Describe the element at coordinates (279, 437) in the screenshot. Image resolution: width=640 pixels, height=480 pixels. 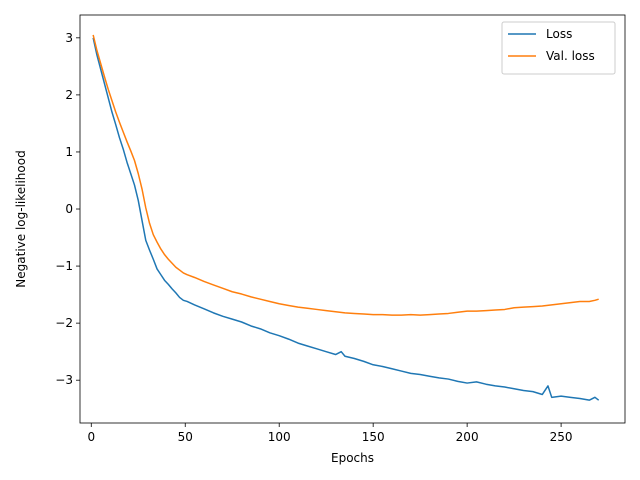
I see `x-tick-label: 100` at that location.